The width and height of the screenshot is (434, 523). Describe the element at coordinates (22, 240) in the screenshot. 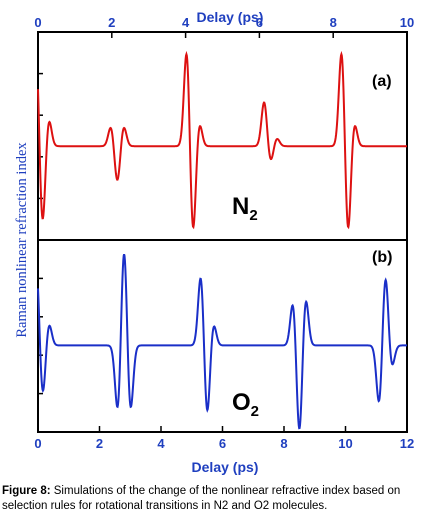

I see `y-axis-title: Raman nonlinear refraction index` at that location.